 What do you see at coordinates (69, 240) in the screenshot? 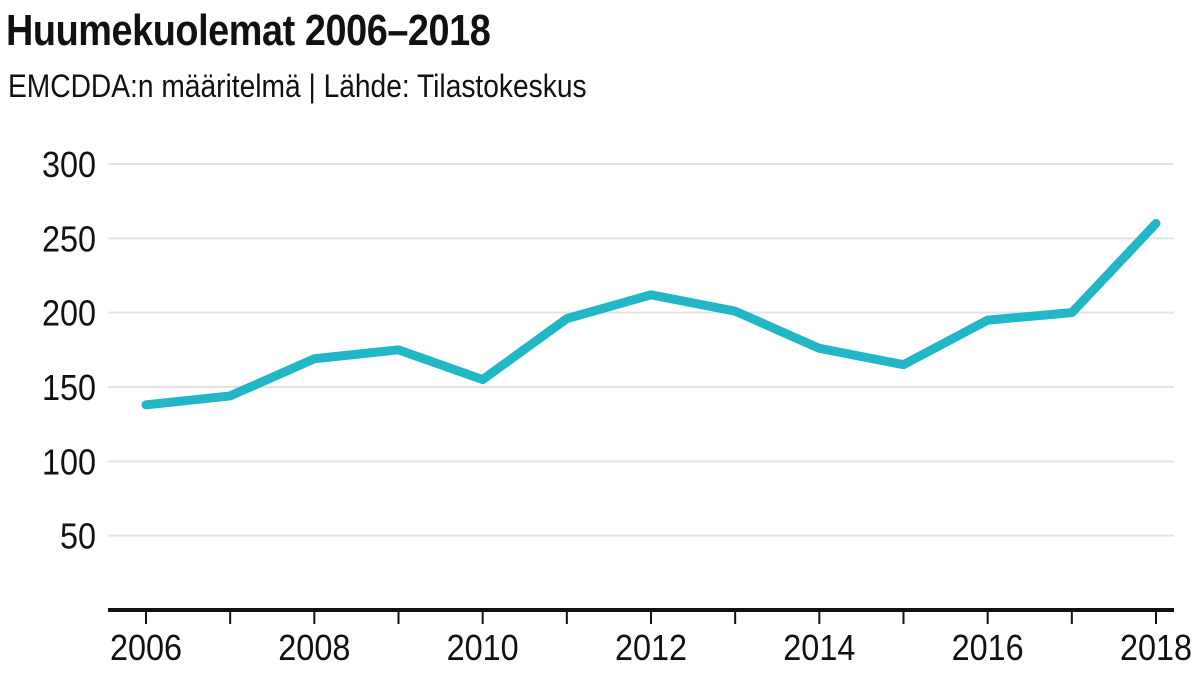
I see `y-tick-label: 250` at bounding box center [69, 240].